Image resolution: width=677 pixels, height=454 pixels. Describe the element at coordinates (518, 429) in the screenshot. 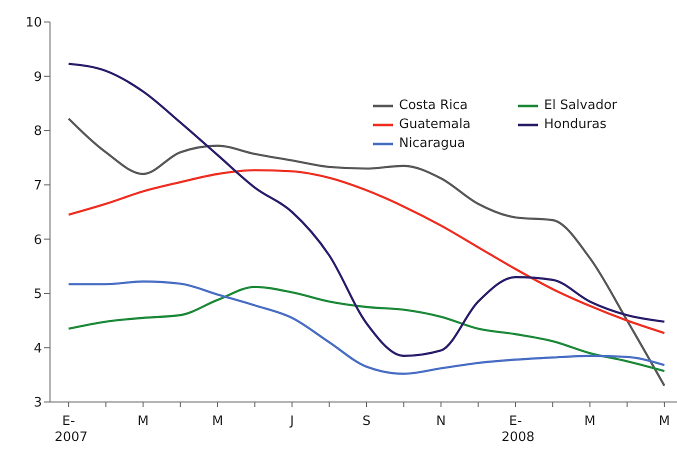

I see `x-tick-label: E- 2008` at that location.